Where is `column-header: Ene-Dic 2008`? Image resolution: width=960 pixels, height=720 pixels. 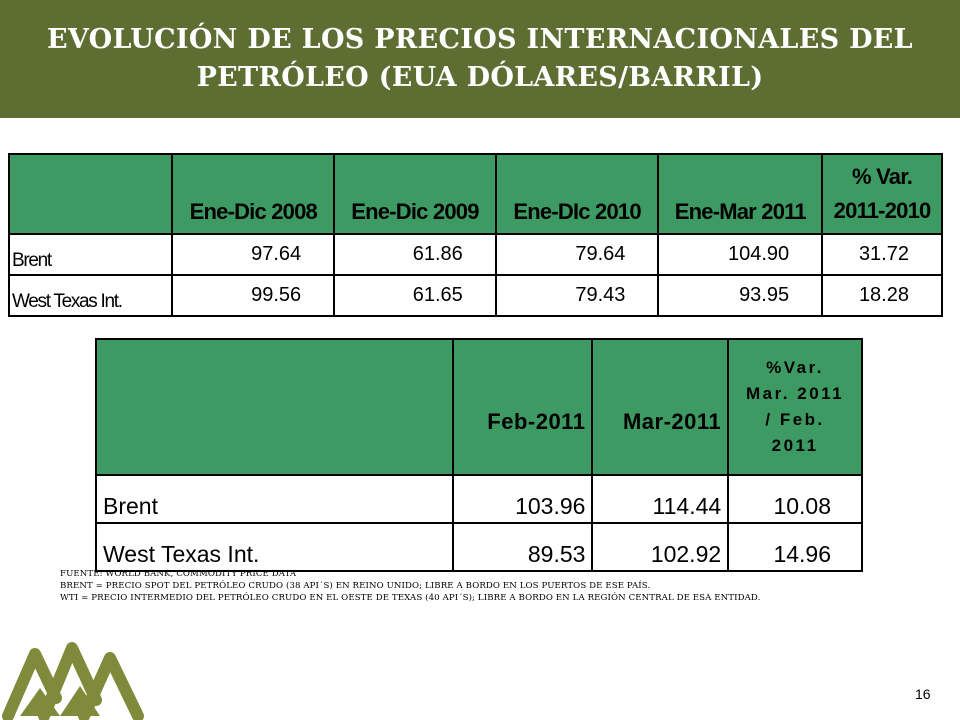 column-header: Ene-Dic 2008 is located at coordinates (253, 194).